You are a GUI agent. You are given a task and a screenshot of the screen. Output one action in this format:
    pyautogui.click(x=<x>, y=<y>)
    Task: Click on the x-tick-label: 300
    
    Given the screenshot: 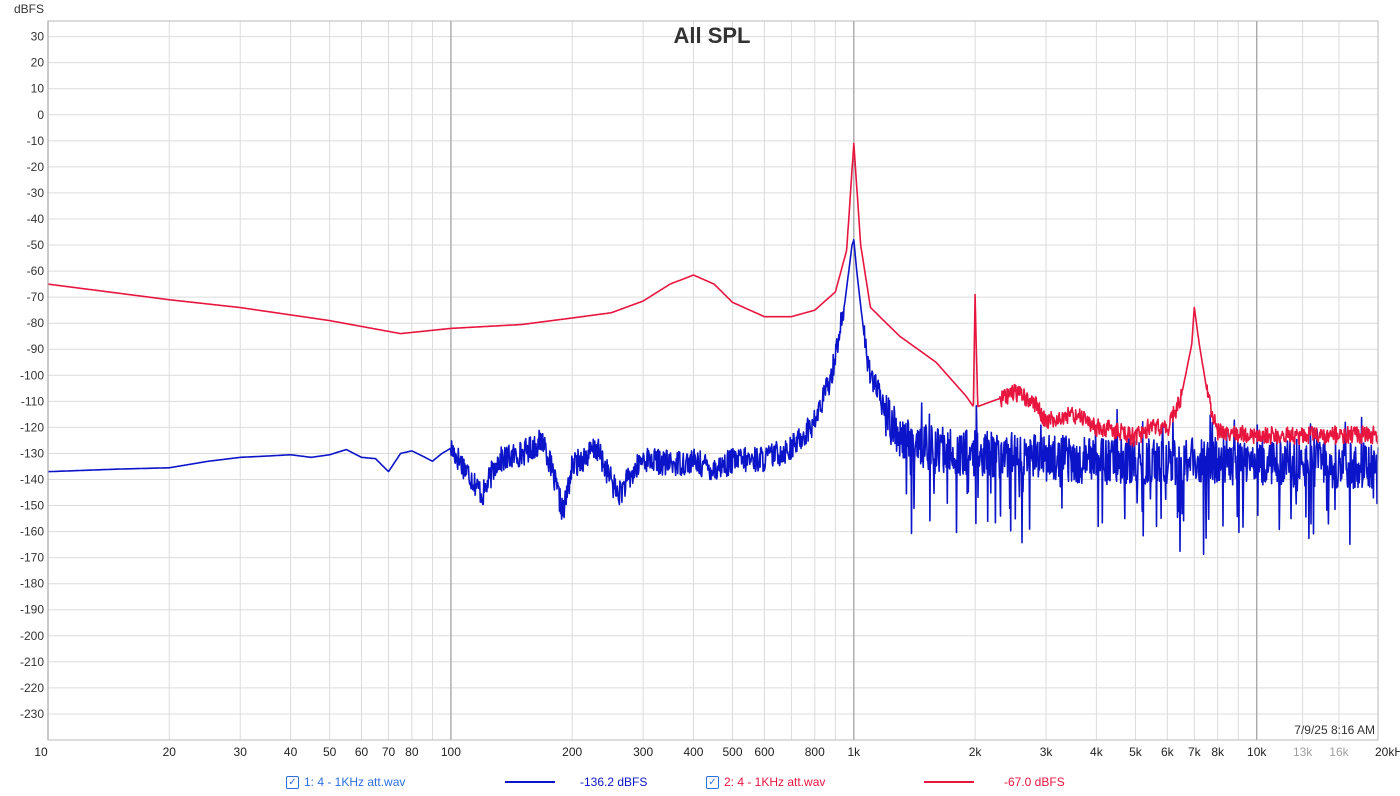 What is the action you would take?
    pyautogui.click(x=643, y=752)
    